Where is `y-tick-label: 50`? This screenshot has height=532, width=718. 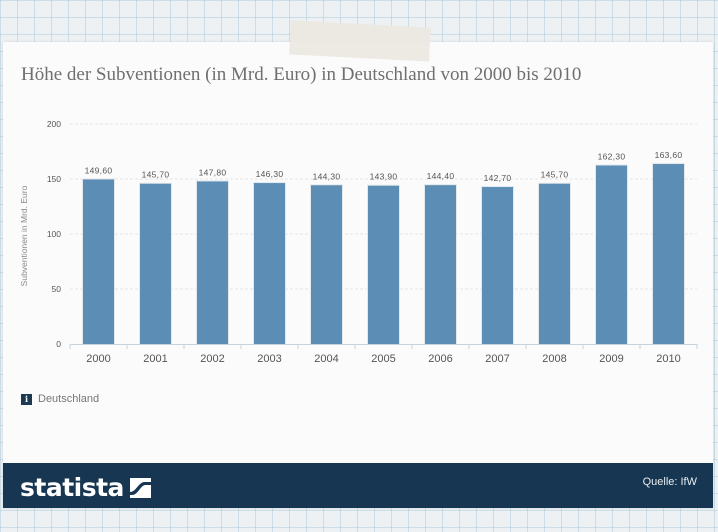 y-tick-label: 50 is located at coordinates (57, 289).